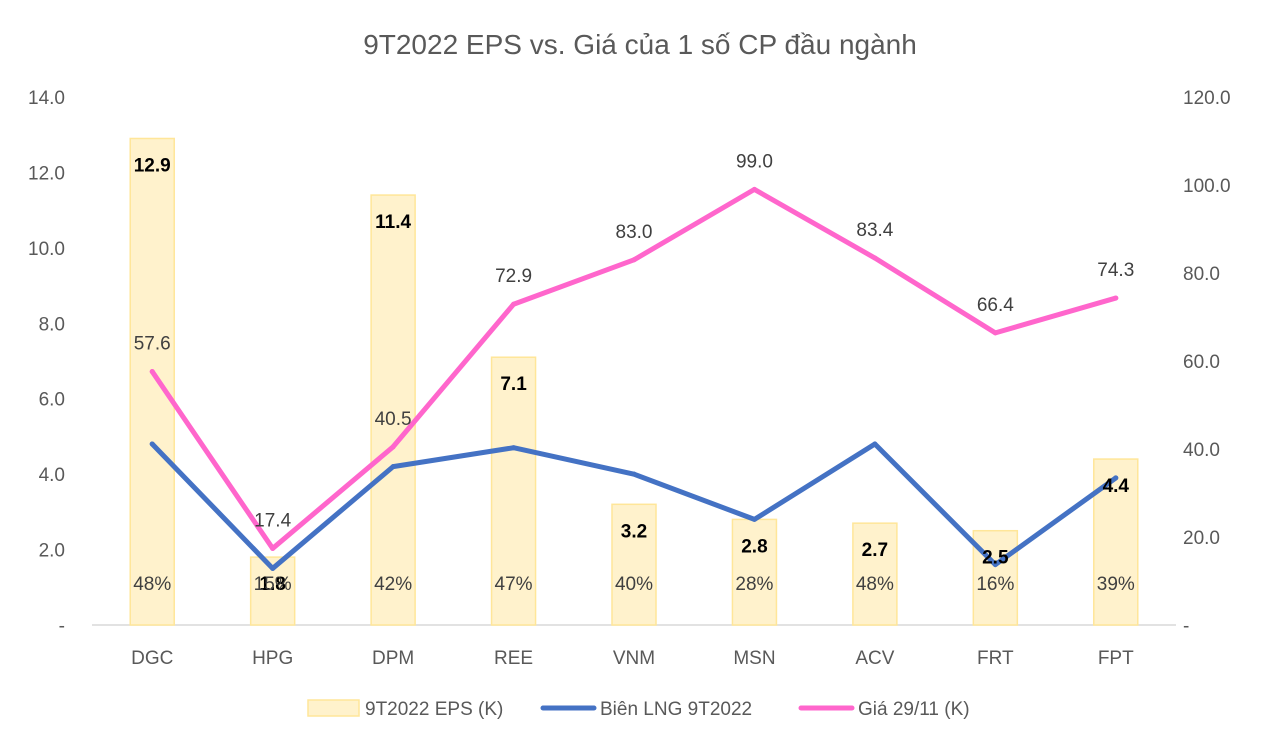 This screenshot has height=747, width=1280. I want to click on margin-point-acv, so click(875, 444).